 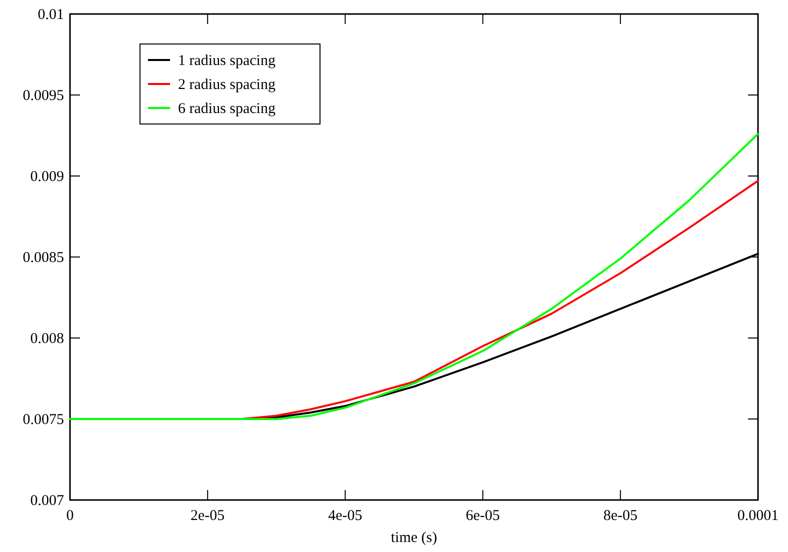 What do you see at coordinates (70, 516) in the screenshot?
I see `x-tick-label: 0` at bounding box center [70, 516].